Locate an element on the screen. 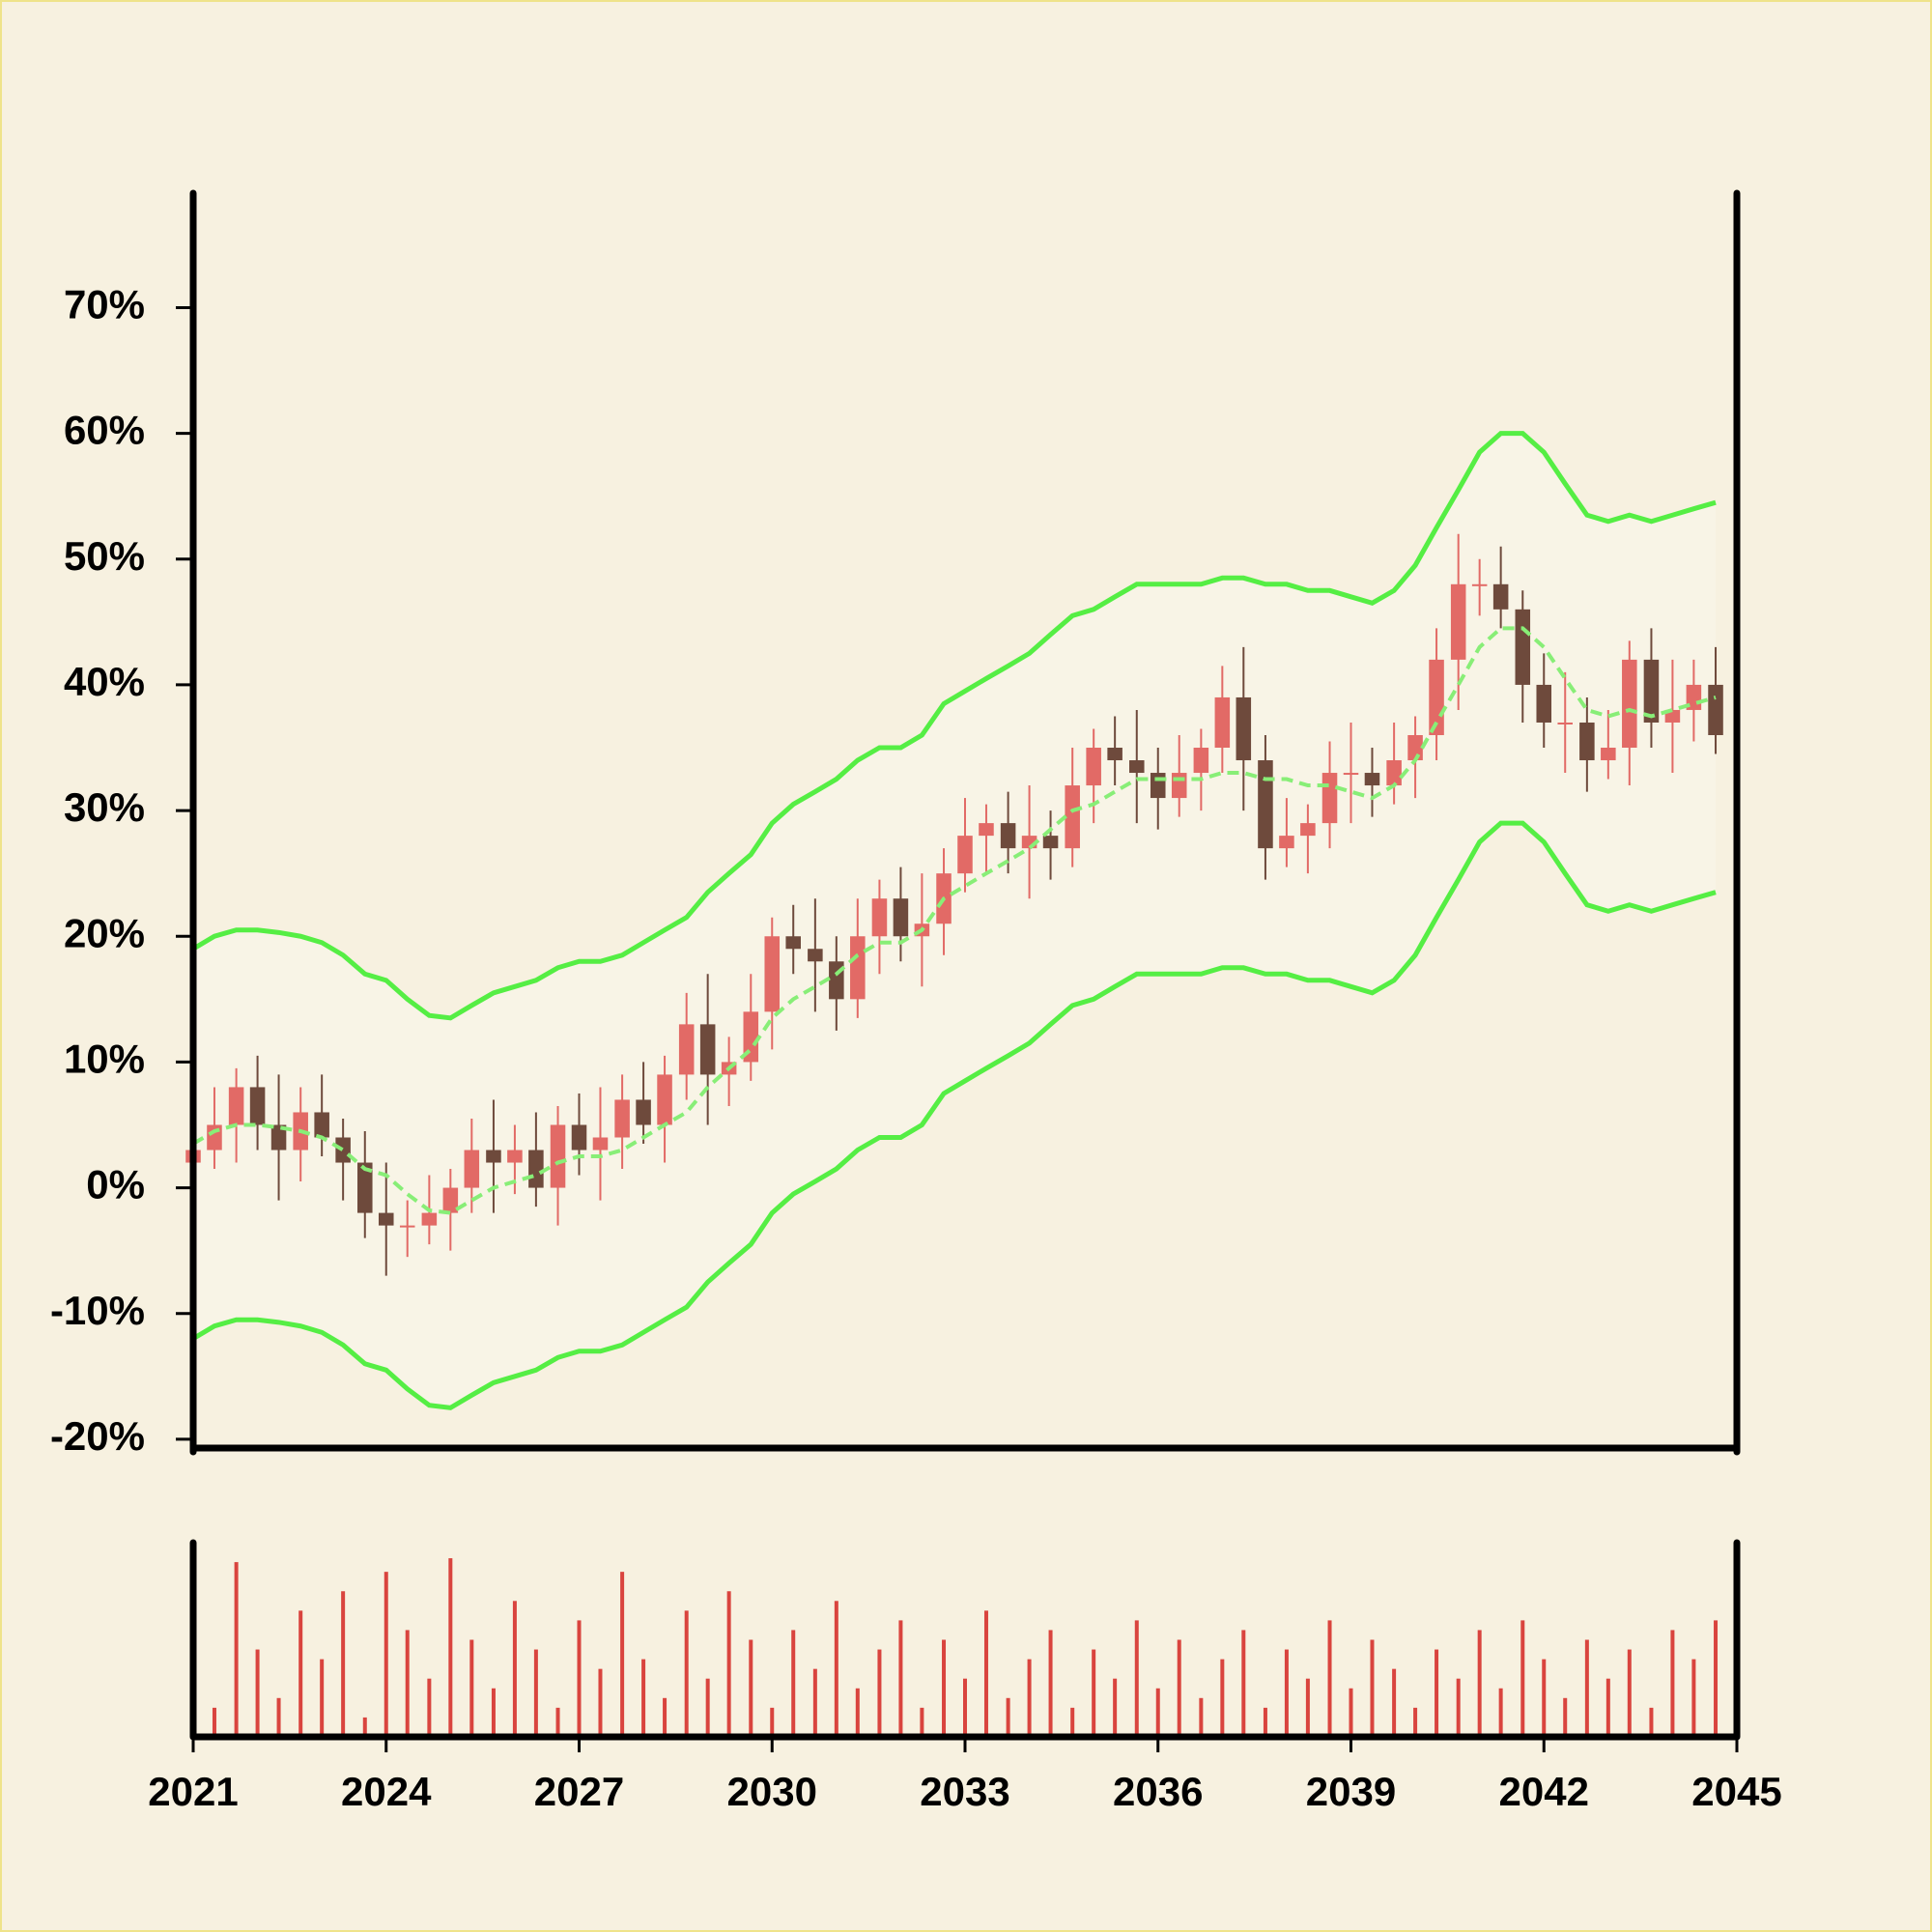  x-tick-label: 2030 is located at coordinates (772, 1791).